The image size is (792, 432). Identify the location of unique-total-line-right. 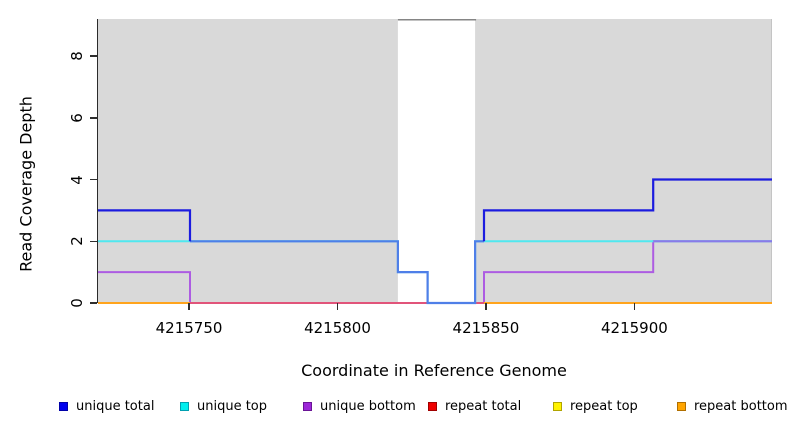
(627, 210).